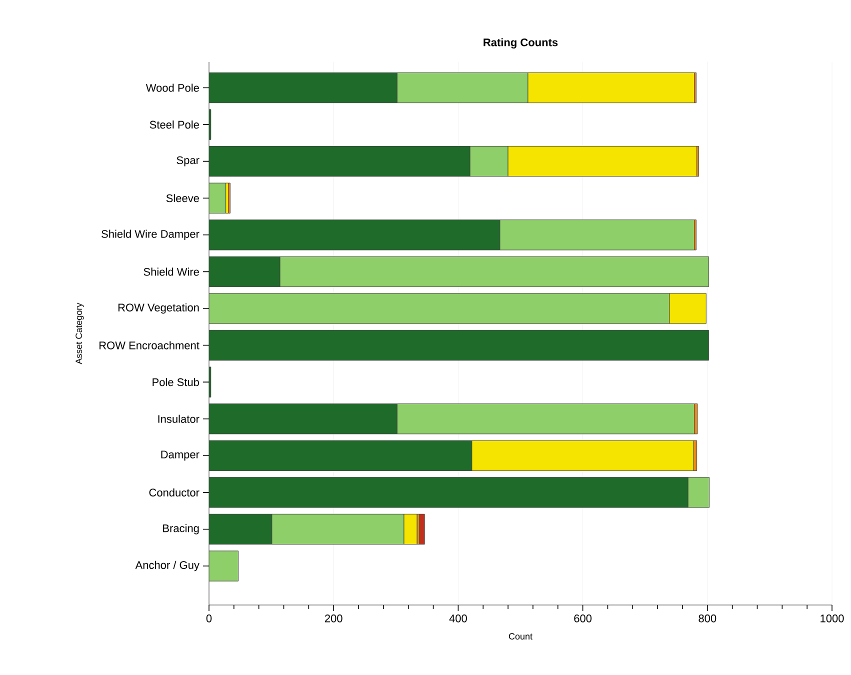  I want to click on y-tick-label: Insulator, so click(179, 418).